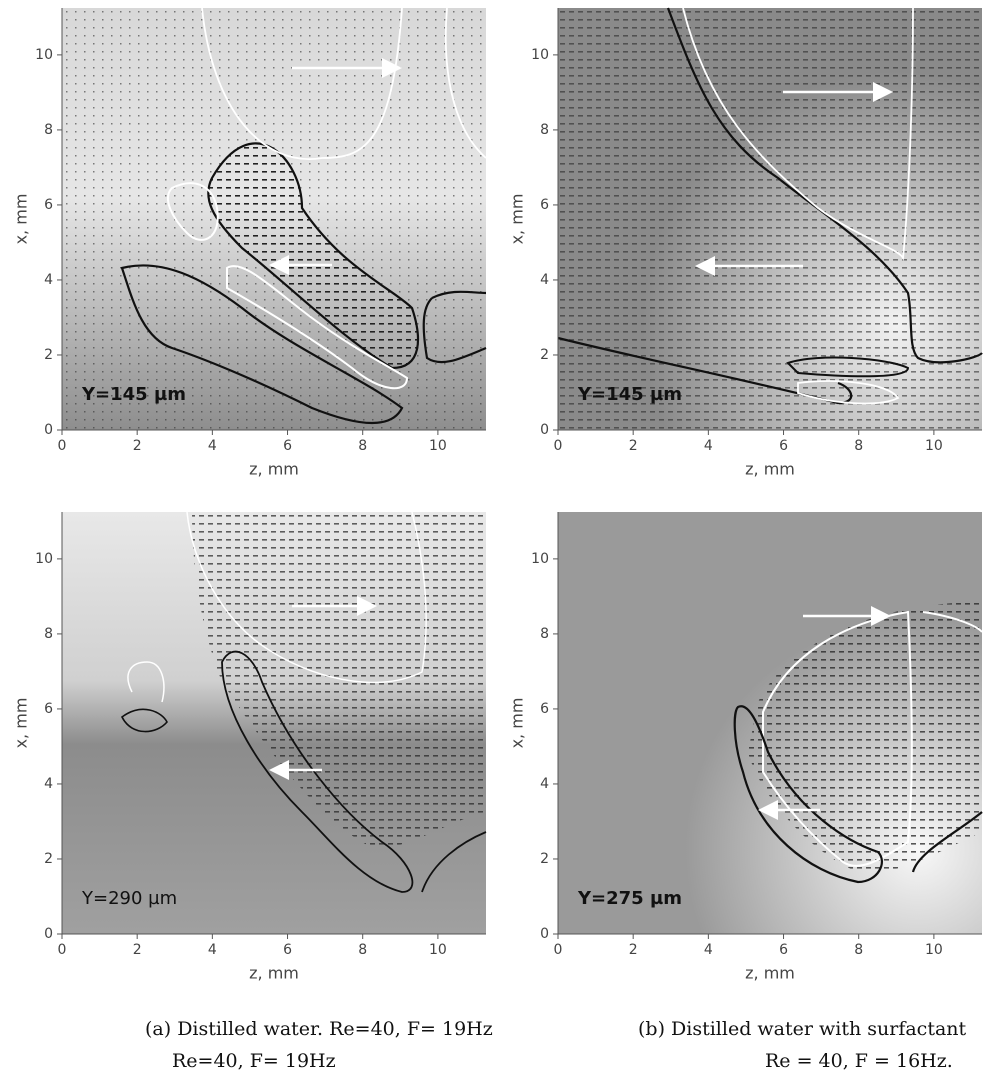  Describe the element at coordinates (129, 898) in the screenshot. I see `panel-annotation: Y=290 µm` at that location.